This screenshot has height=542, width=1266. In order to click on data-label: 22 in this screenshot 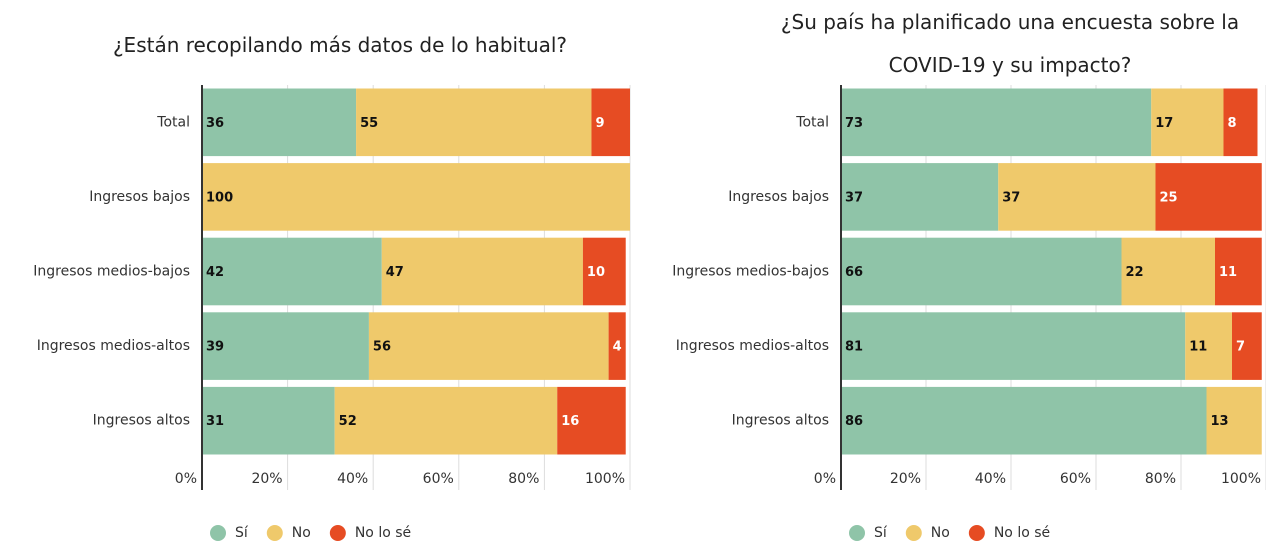, I will do `click(1135, 272)`.